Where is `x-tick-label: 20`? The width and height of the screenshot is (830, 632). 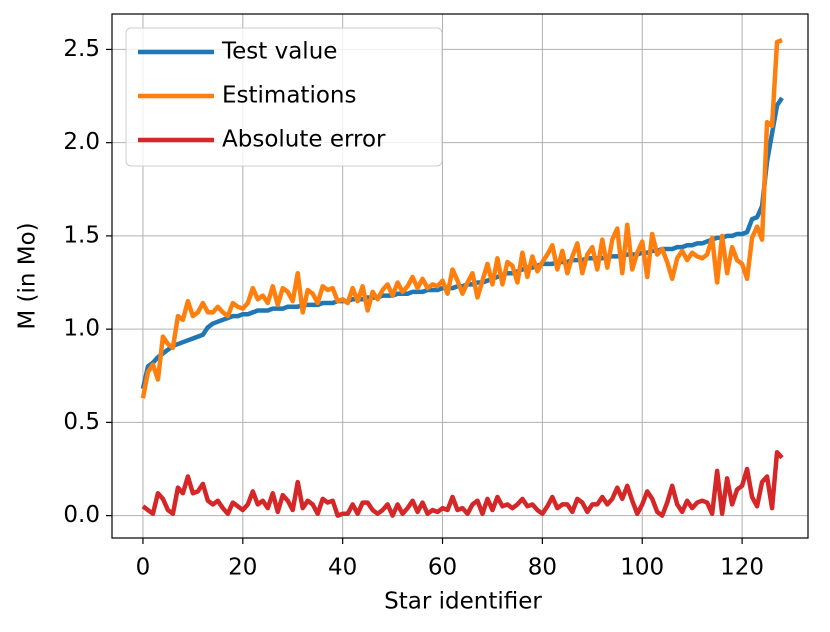 x-tick-label: 20 is located at coordinates (242, 568).